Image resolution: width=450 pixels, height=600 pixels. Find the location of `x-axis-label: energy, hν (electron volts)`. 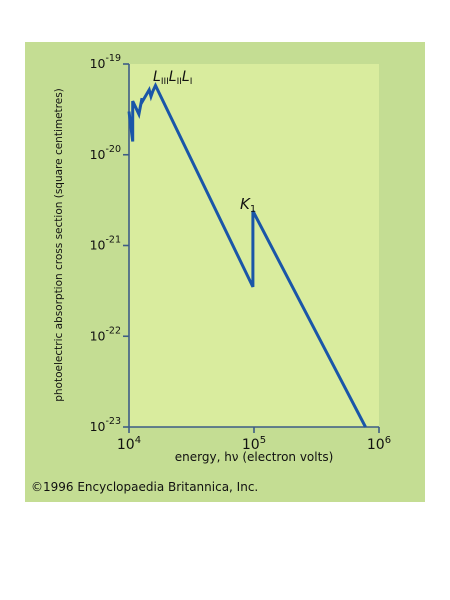

x-axis-label: energy, hν (electron volts) is located at coordinates (254, 457).